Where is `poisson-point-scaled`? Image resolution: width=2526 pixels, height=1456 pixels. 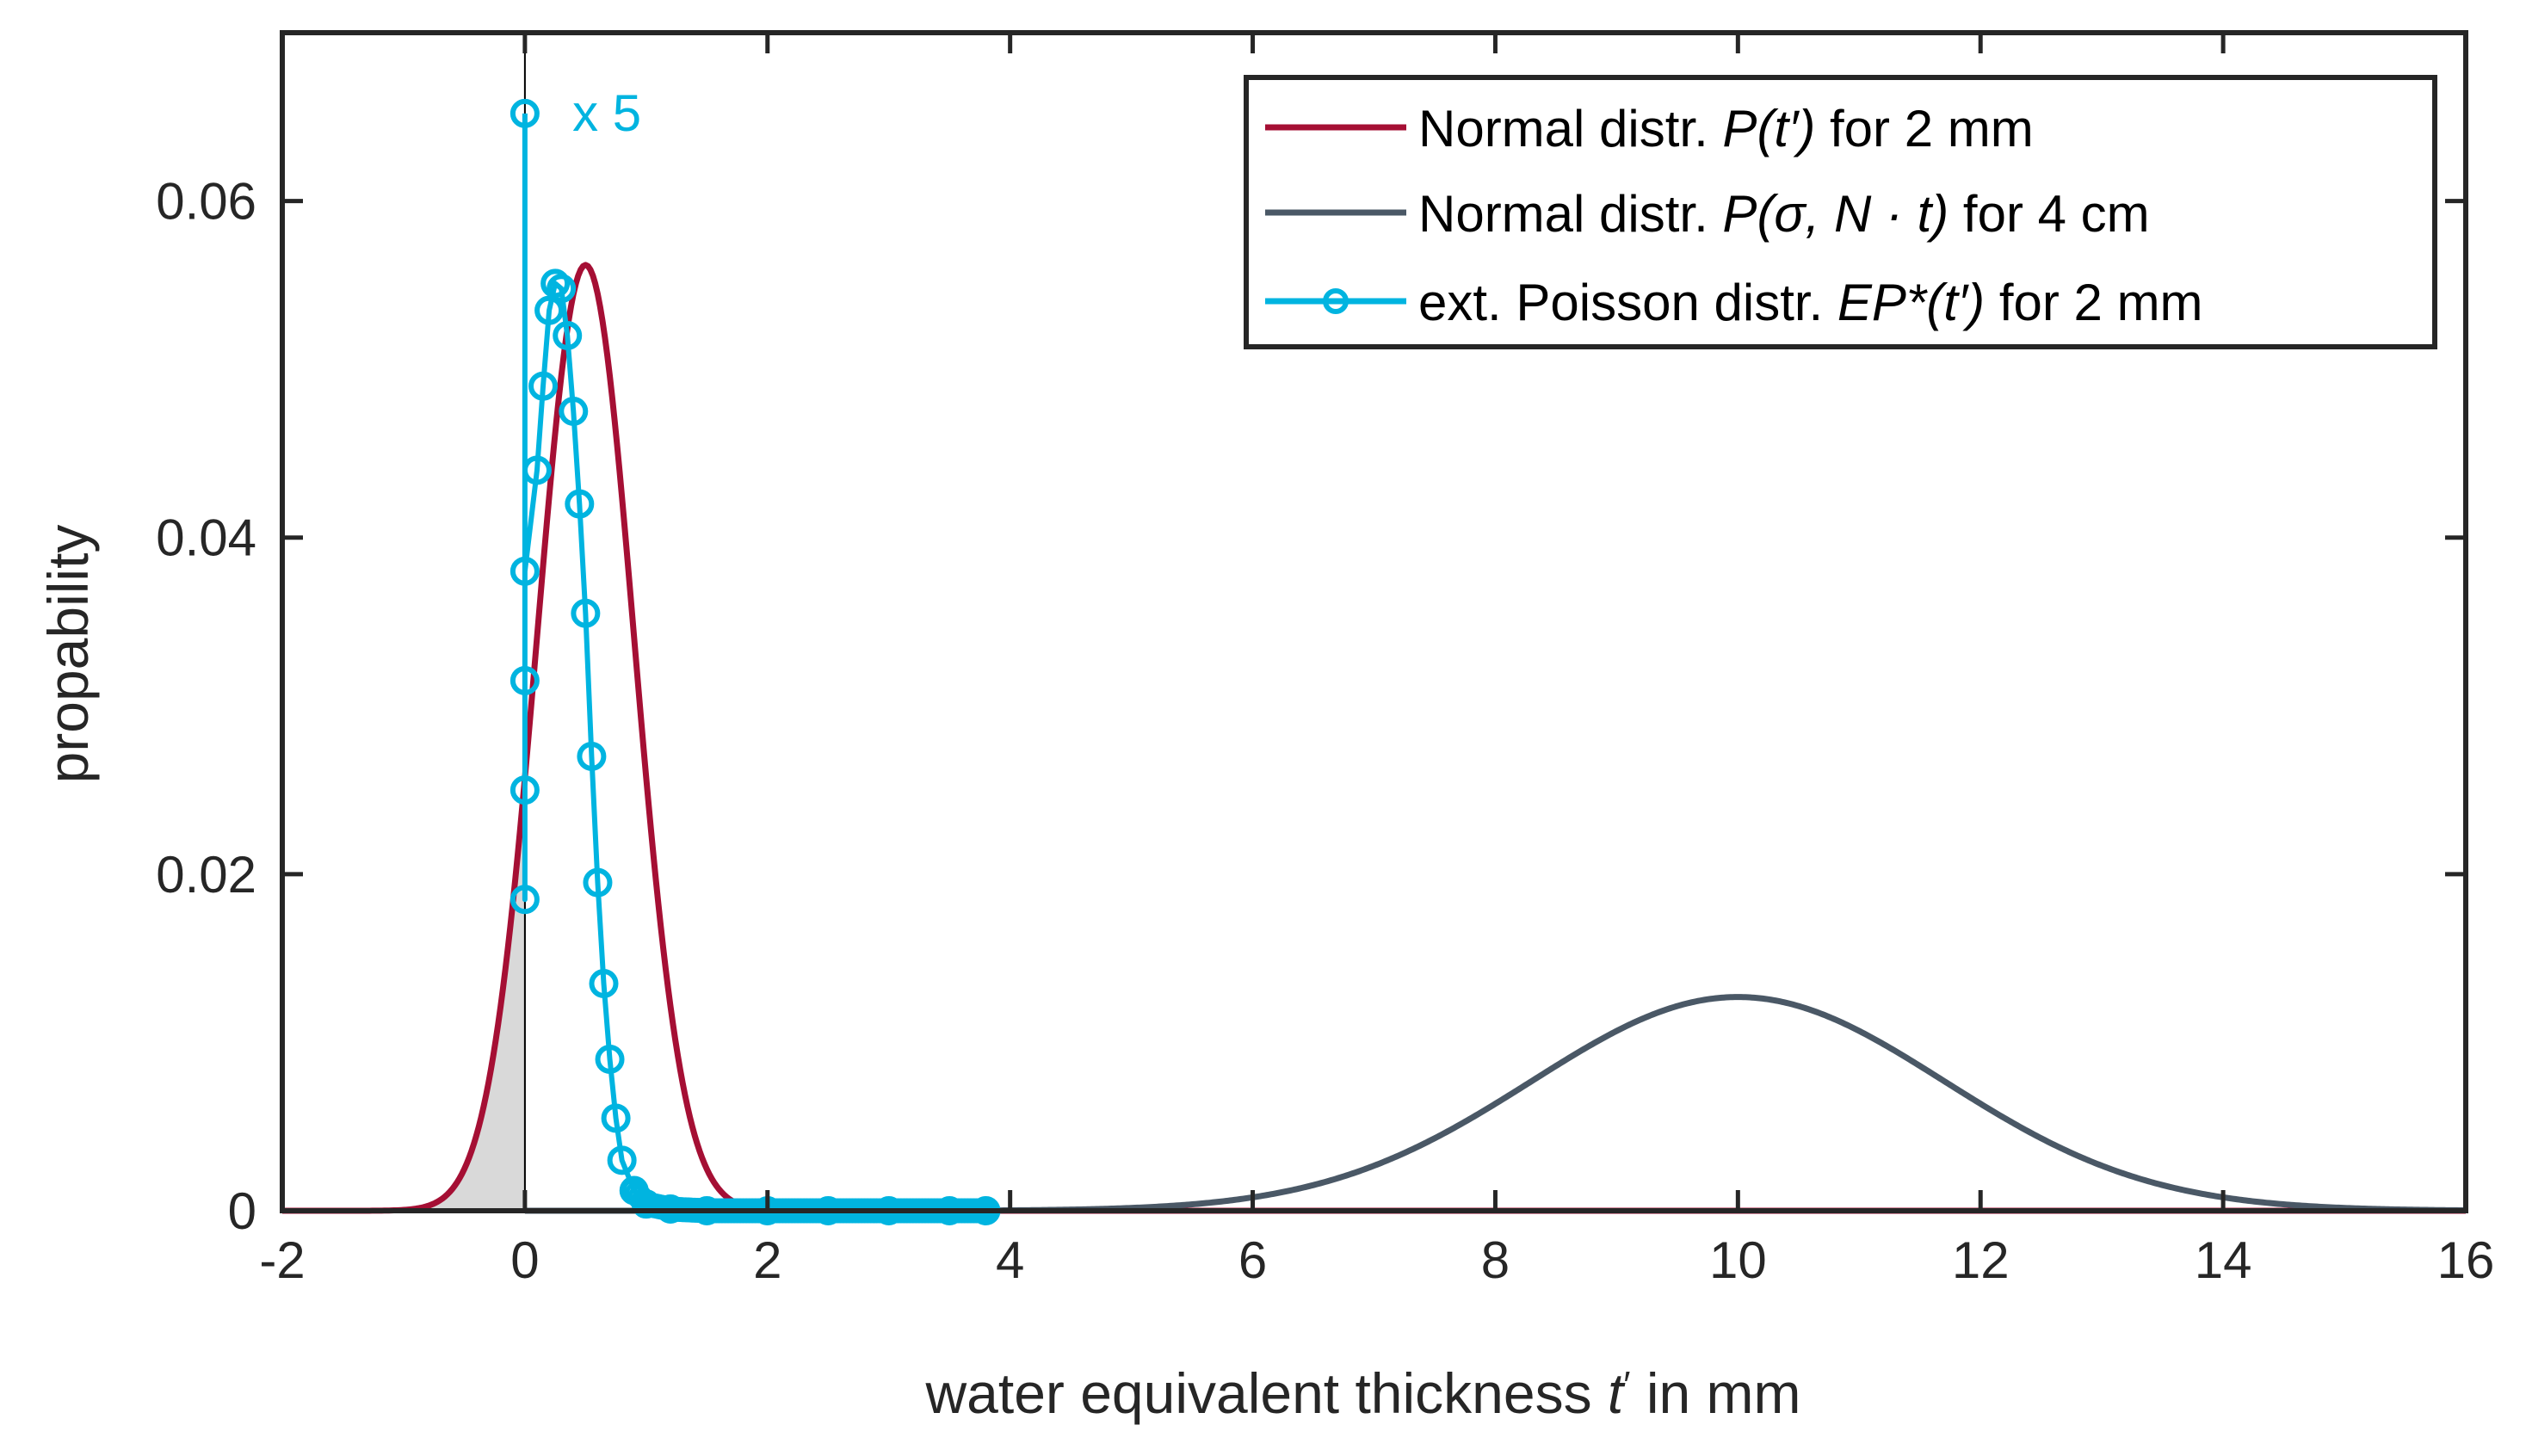
poisson-point-scaled is located at coordinates (525, 113).